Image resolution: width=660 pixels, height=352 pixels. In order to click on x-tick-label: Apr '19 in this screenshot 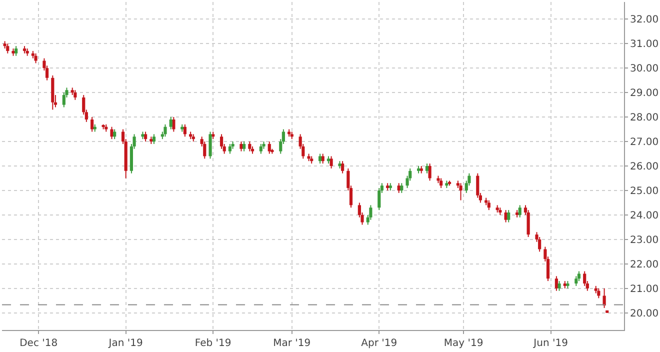, I will do `click(379, 343)`.